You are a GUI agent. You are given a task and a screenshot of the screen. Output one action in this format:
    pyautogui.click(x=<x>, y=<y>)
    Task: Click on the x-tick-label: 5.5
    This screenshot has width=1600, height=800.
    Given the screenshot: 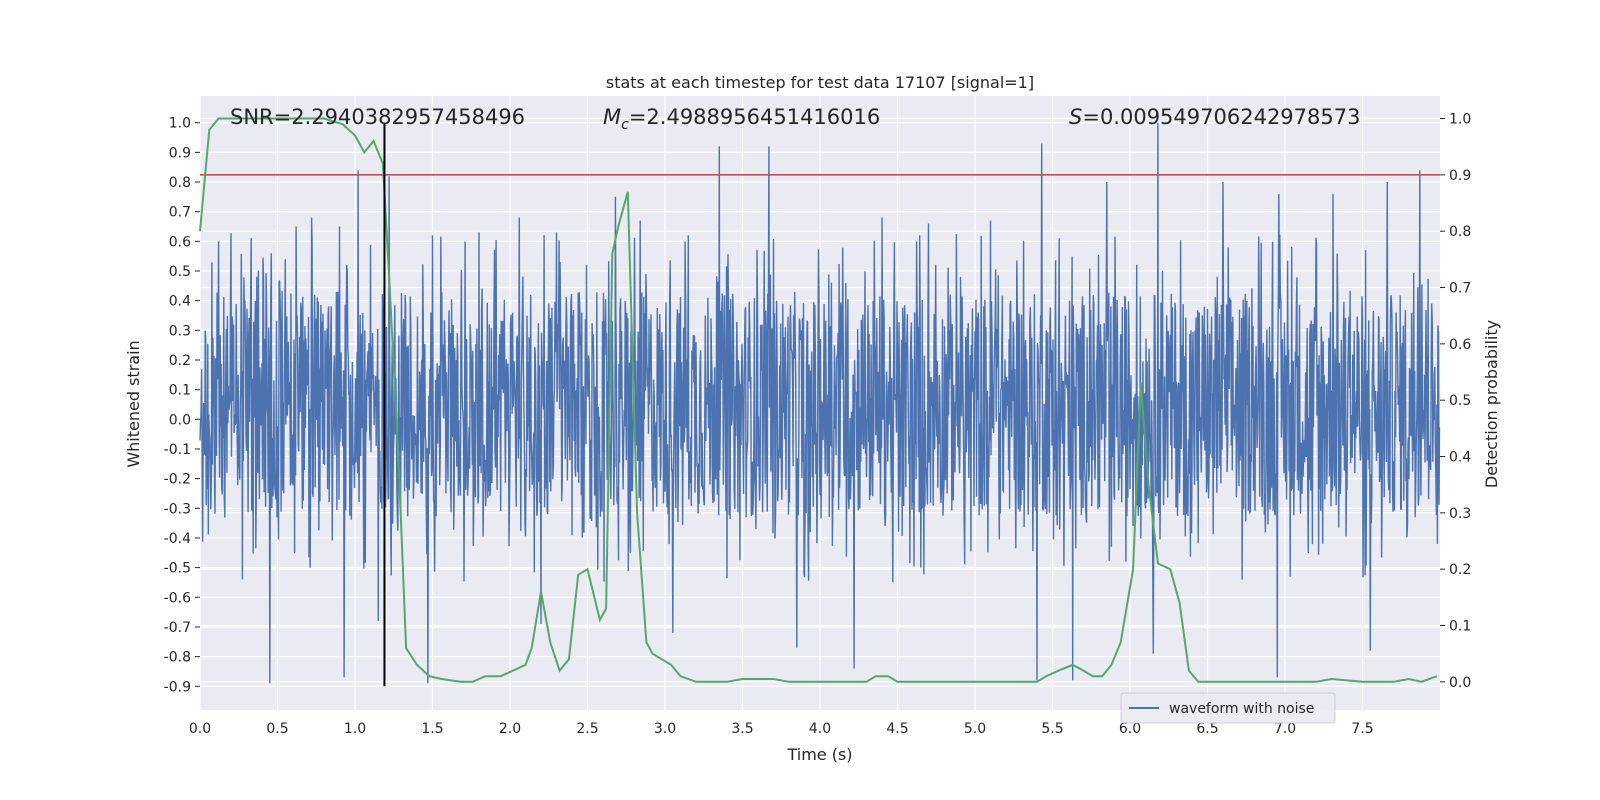 What is the action you would take?
    pyautogui.click(x=1052, y=729)
    